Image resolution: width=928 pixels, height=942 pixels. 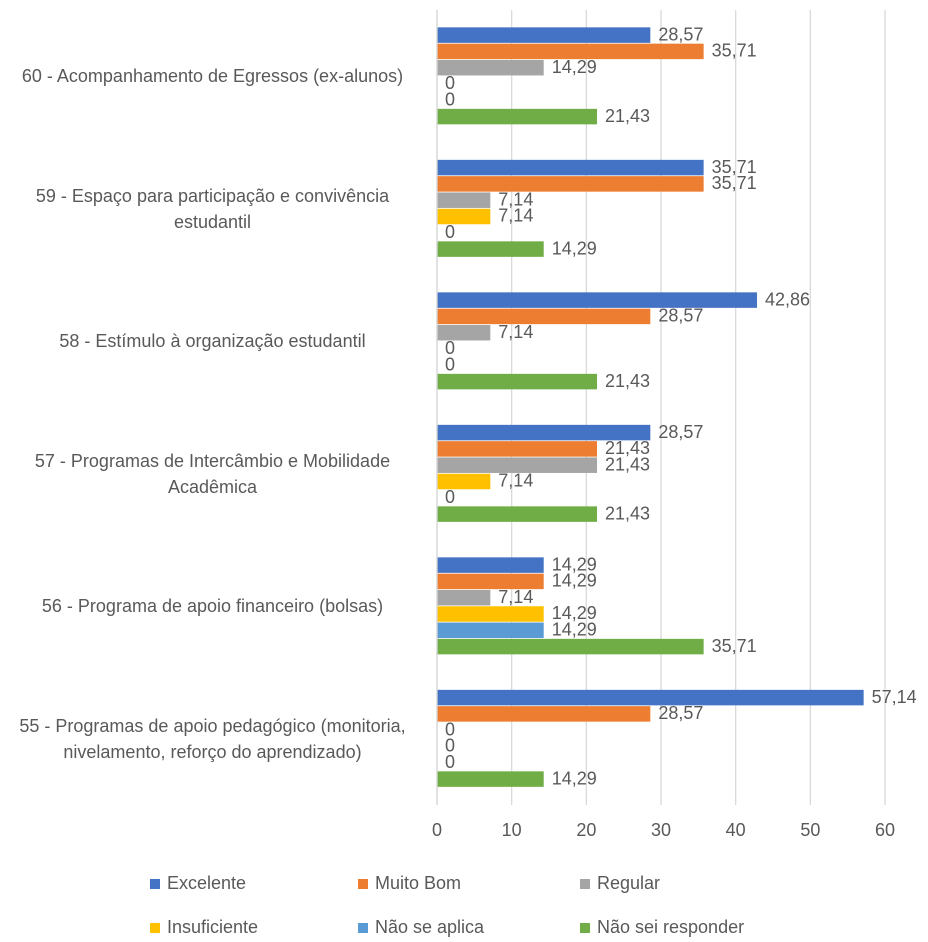 I want to click on x-tick-label: 20, so click(x=586, y=830).